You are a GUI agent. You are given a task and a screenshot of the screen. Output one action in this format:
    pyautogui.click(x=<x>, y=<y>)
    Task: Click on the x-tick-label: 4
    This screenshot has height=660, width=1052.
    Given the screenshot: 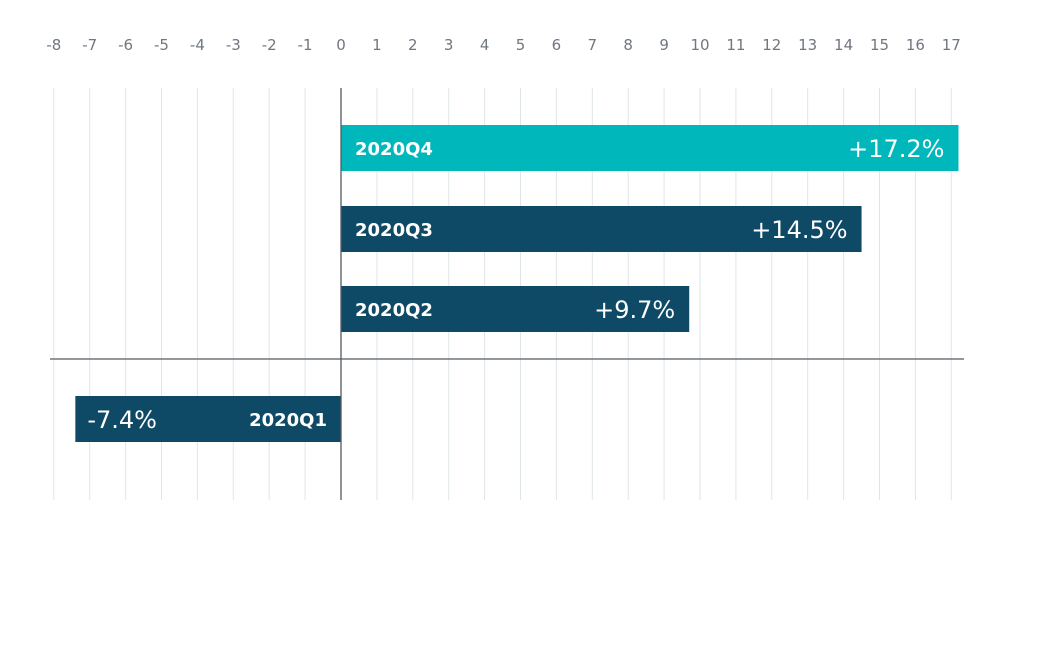 What is the action you would take?
    pyautogui.click(x=485, y=45)
    